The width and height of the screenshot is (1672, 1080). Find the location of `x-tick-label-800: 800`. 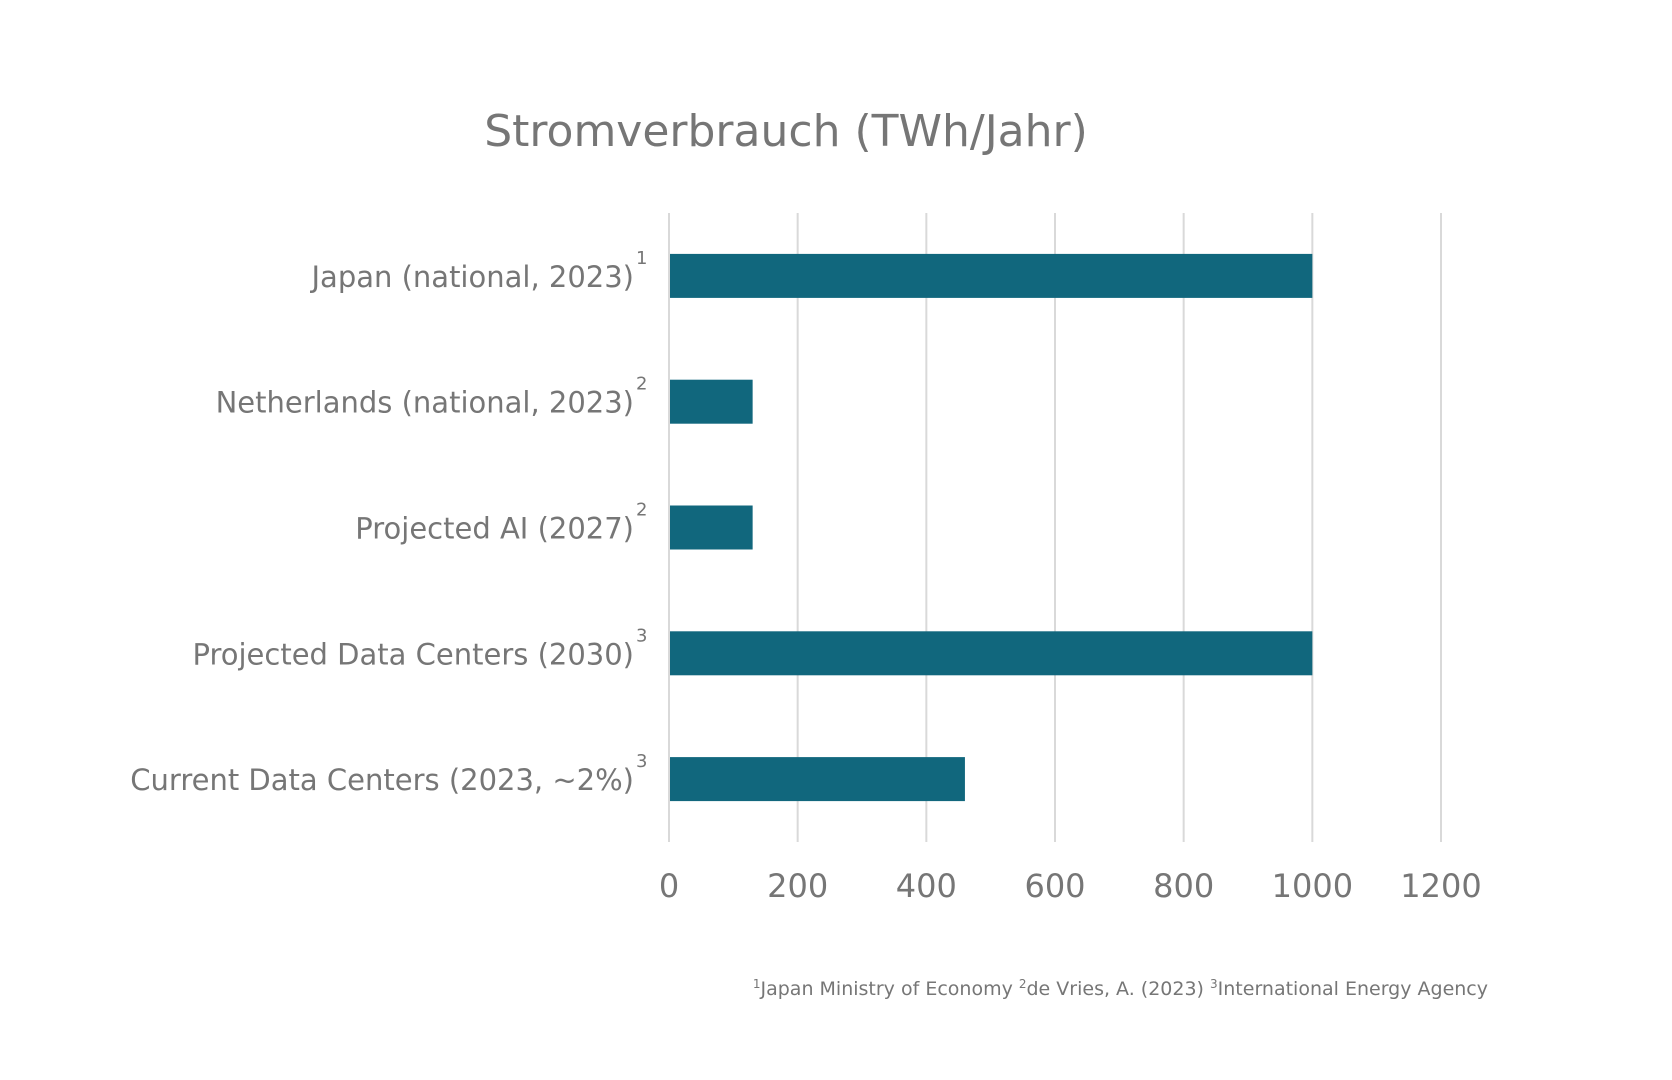

x-tick-label-800: 800 is located at coordinates (1183, 886).